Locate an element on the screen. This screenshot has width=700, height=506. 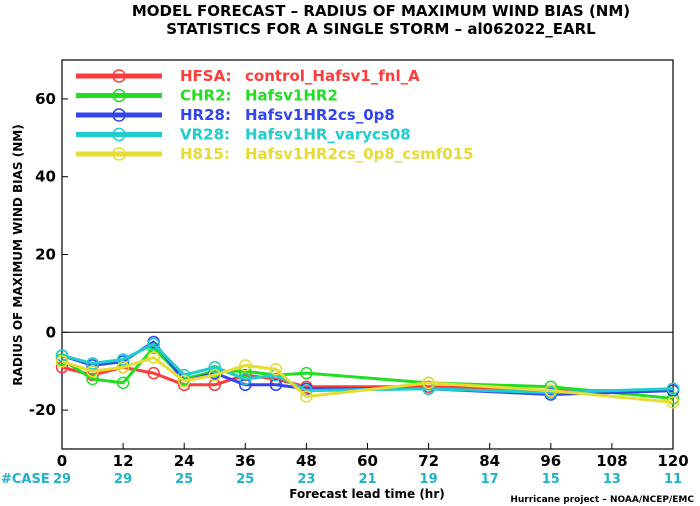
legend-marker-vr28 is located at coordinates (119, 134).